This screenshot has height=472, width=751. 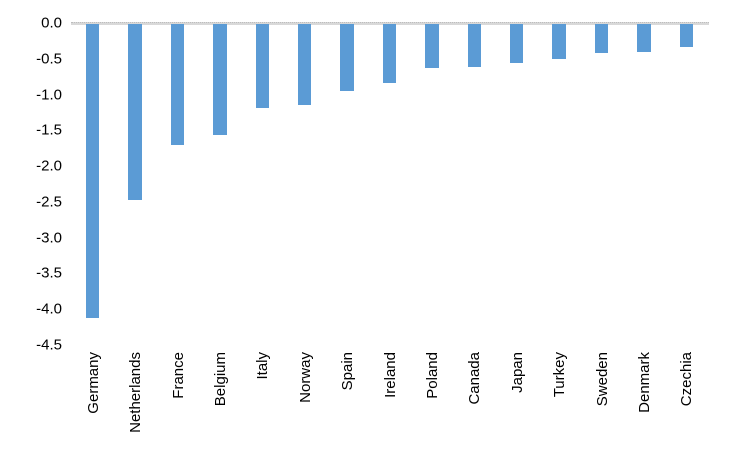 I want to click on x-axis-category-text: Germany, so click(x=93, y=383).